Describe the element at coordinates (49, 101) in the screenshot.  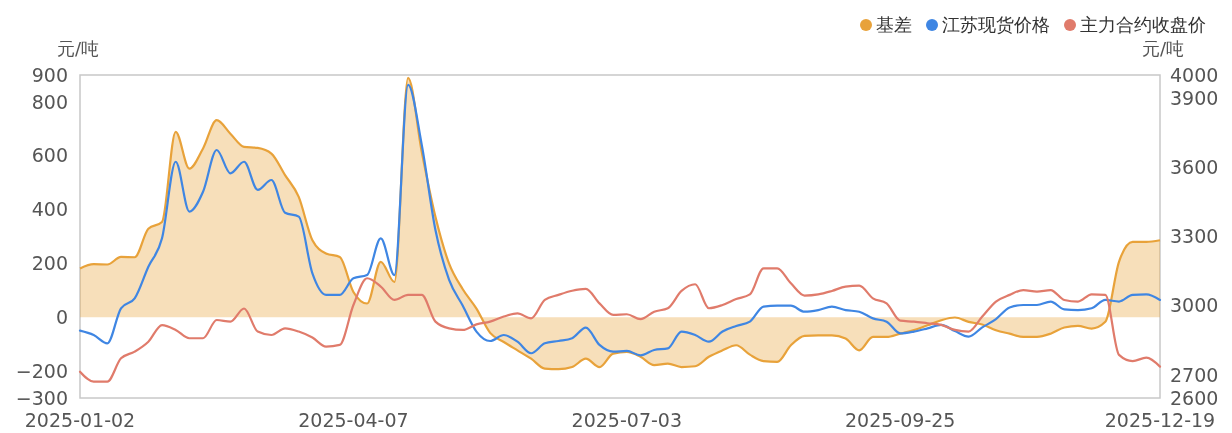
I see `y-tick-label: 800` at that location.